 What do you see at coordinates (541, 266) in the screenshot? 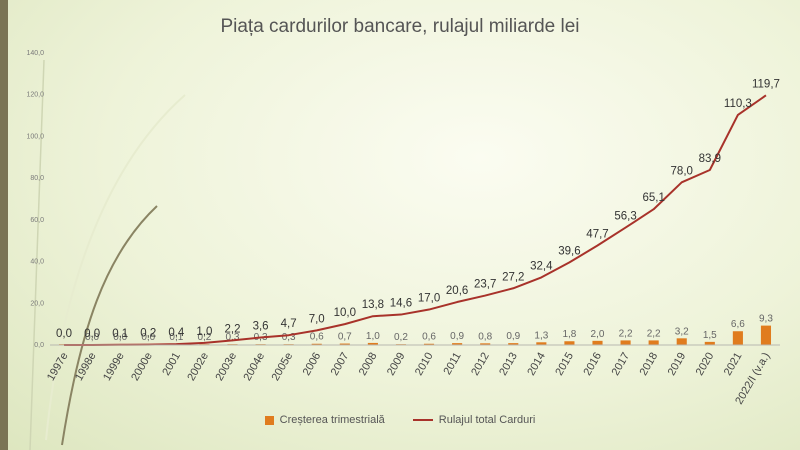
I see `line-data-label: 32,4` at bounding box center [541, 266].